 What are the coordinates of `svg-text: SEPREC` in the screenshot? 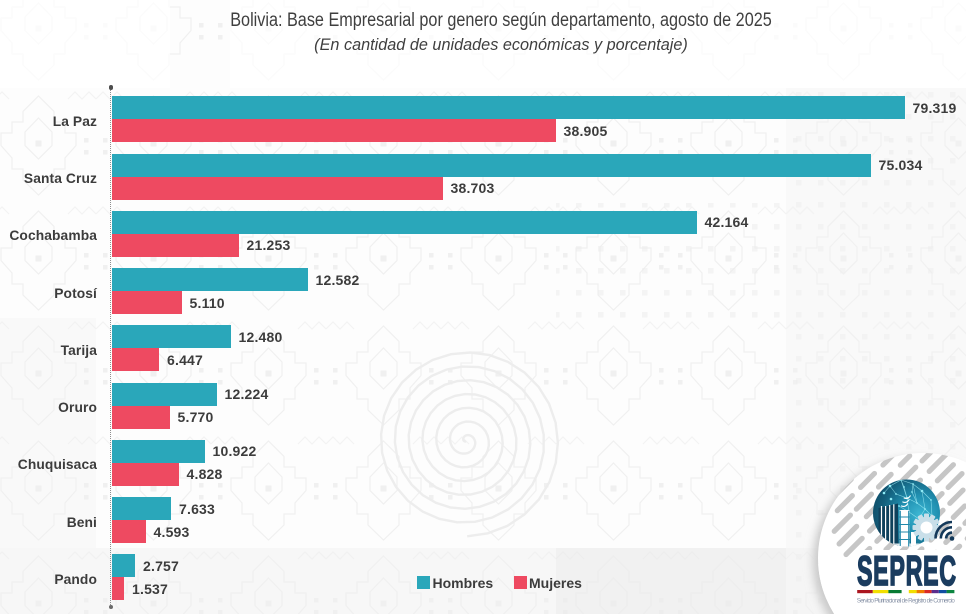 It's located at (907, 572).